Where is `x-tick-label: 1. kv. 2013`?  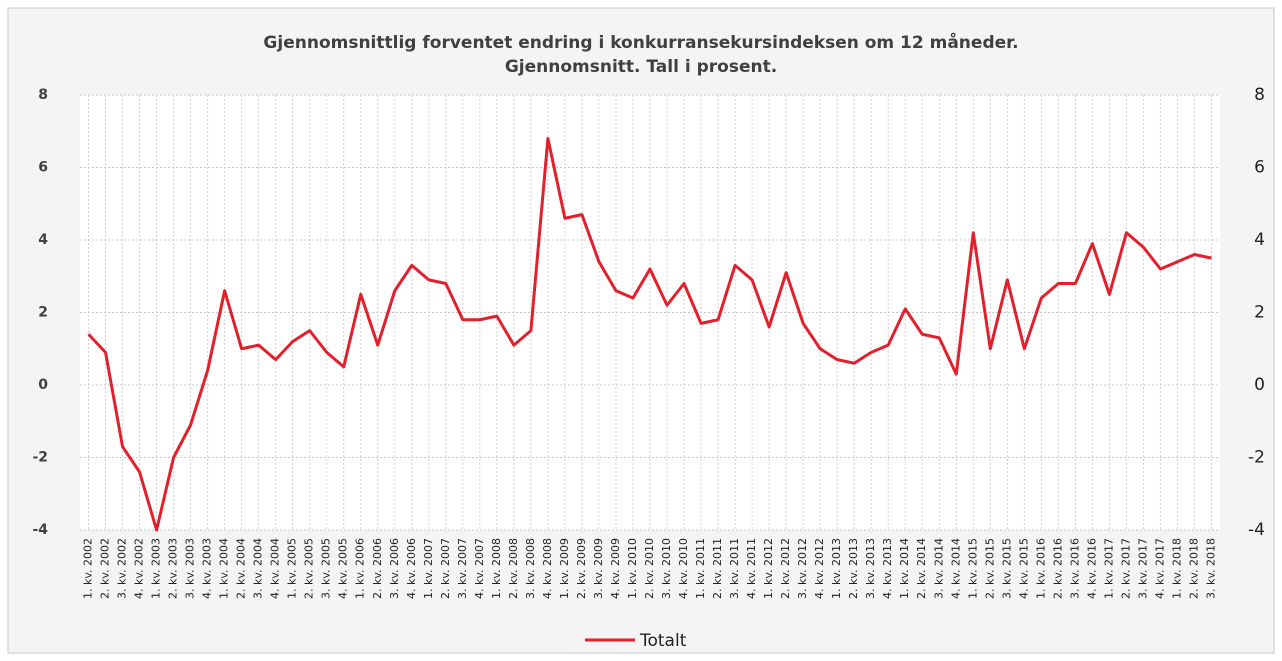
x-tick-label: 1. kv. 2013 is located at coordinates (836, 568).